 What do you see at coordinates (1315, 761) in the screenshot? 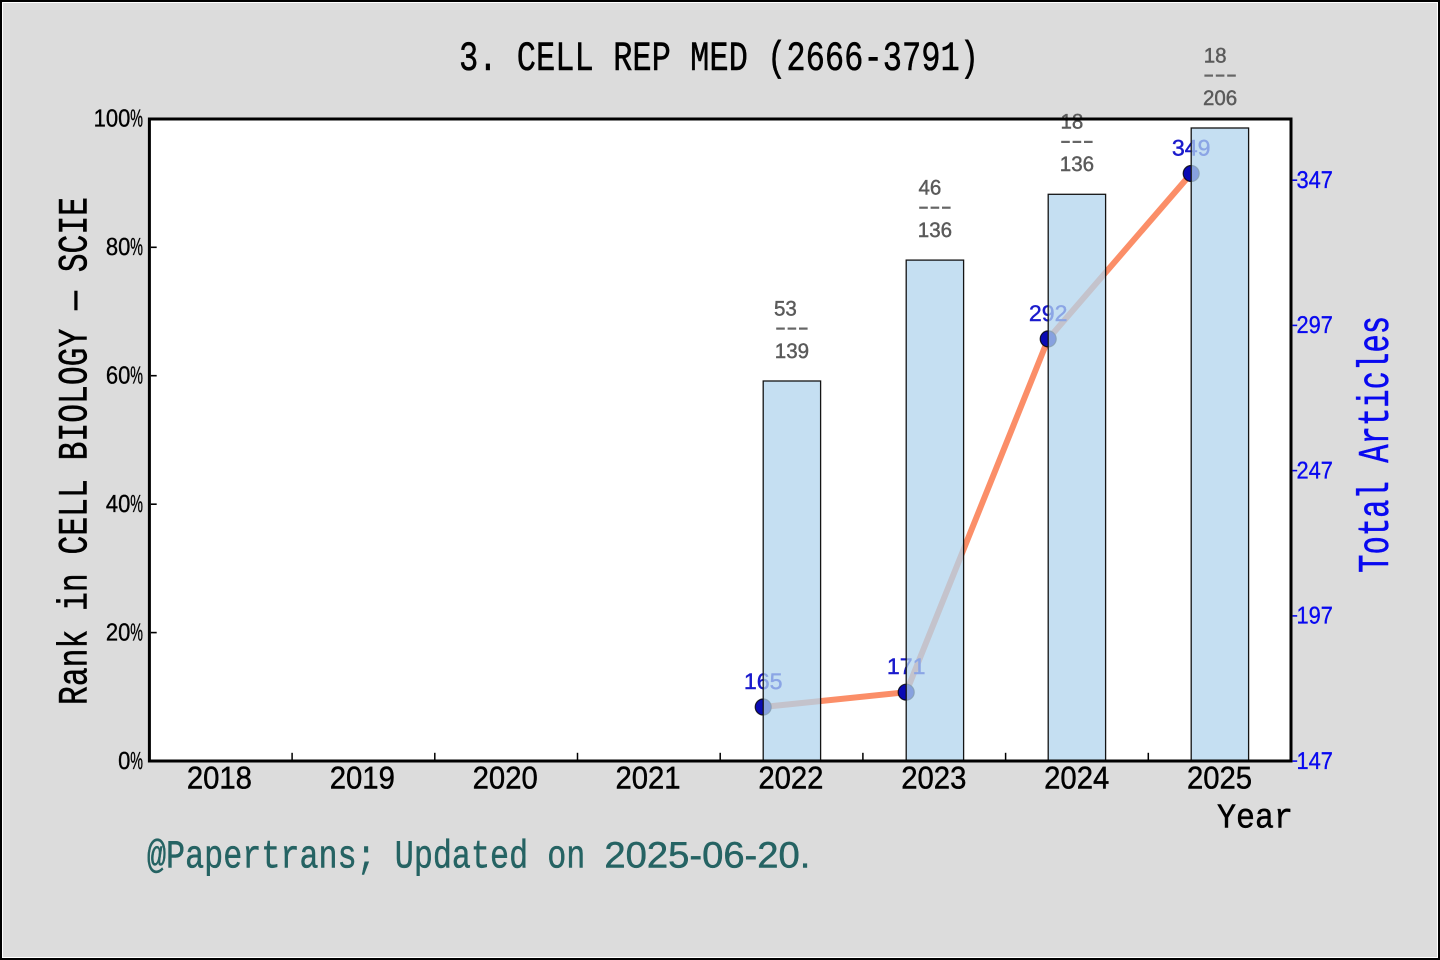
I see `svg-text: 147` at bounding box center [1315, 761].